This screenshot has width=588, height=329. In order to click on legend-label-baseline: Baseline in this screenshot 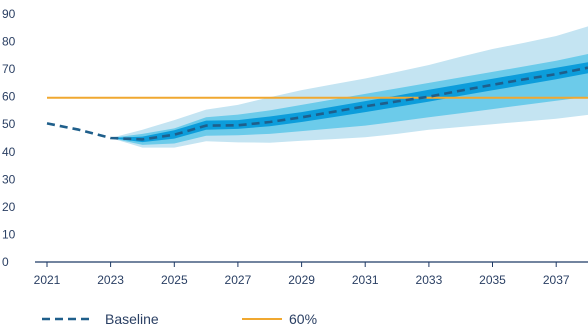, I will do `click(132, 319)`.